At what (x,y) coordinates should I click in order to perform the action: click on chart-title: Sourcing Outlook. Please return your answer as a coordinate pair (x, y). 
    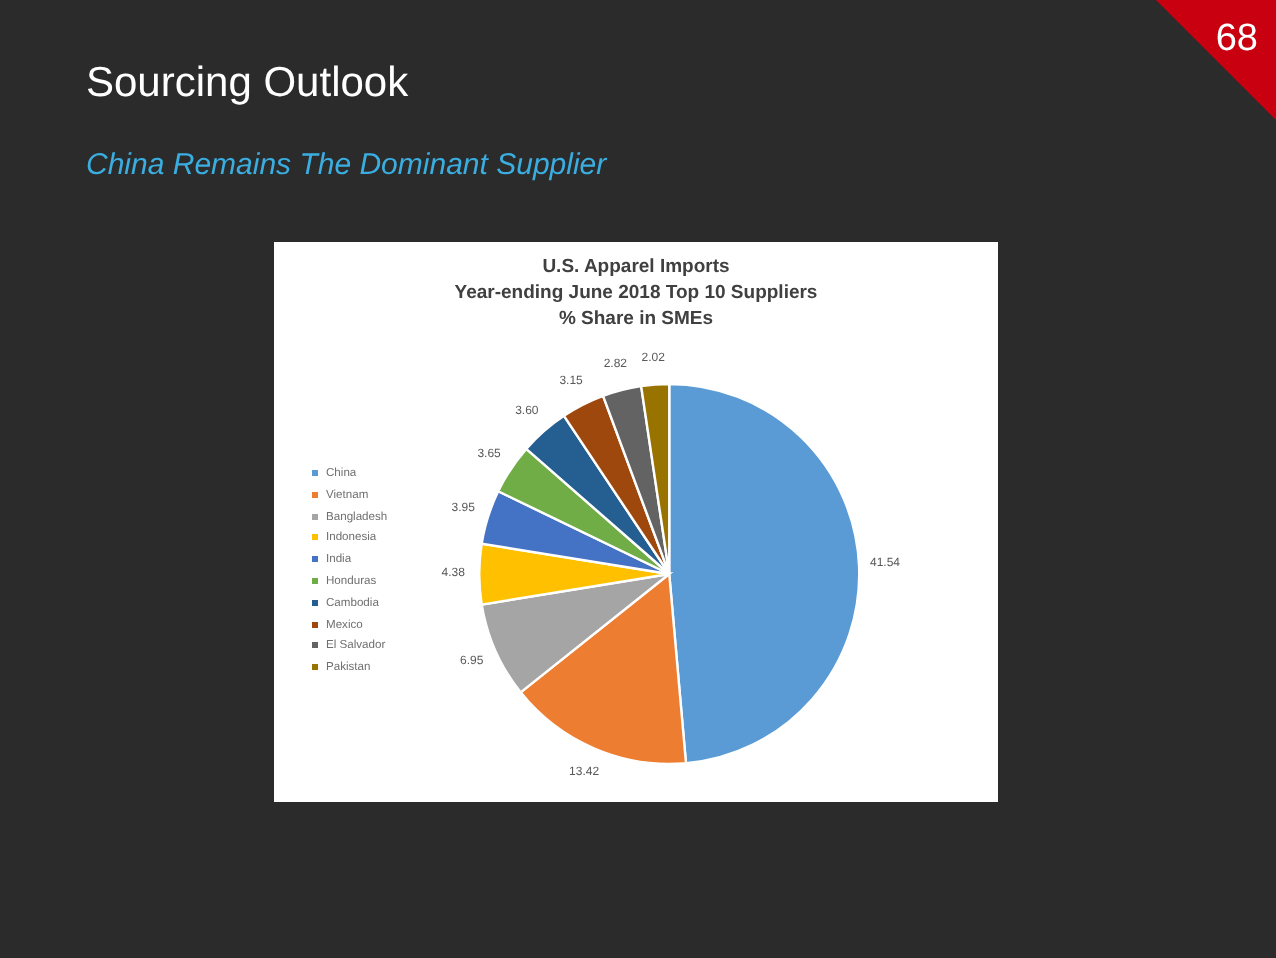
    Looking at the image, I should click on (247, 83).